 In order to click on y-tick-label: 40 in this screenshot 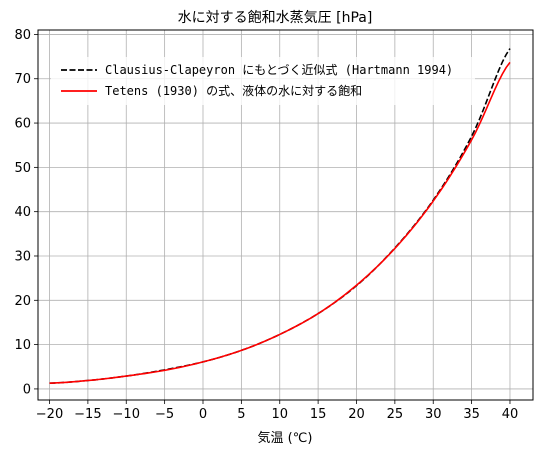, I will do `click(22, 212)`.